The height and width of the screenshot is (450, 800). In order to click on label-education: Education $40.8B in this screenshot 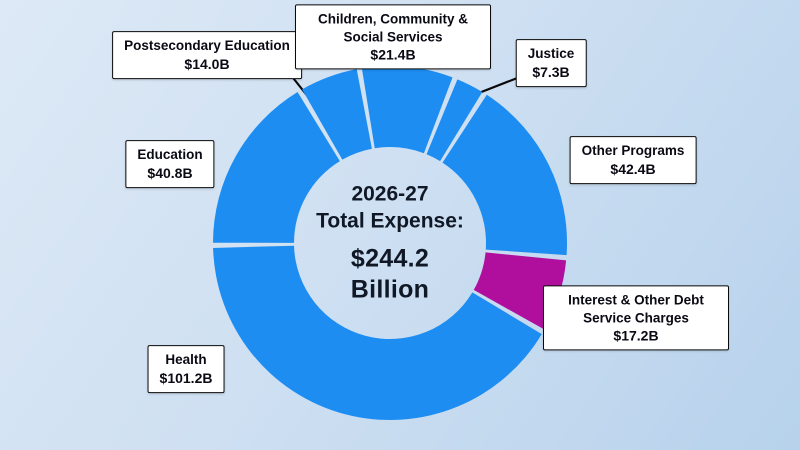, I will do `click(170, 164)`.